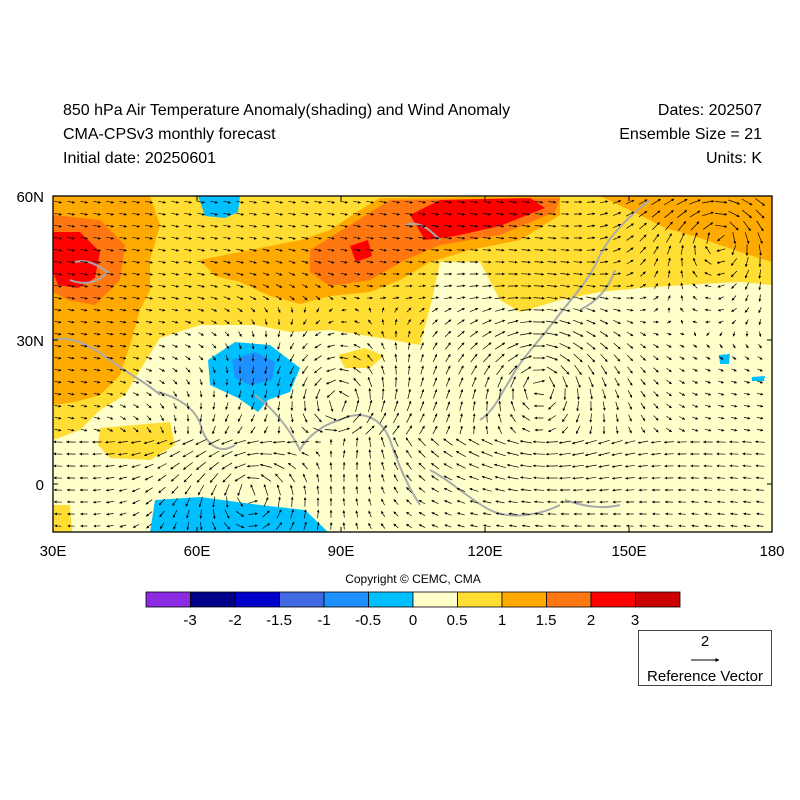 The image size is (800, 800). What do you see at coordinates (771, 551) in the screenshot?
I see `lon-tick-180: 180` at bounding box center [771, 551].